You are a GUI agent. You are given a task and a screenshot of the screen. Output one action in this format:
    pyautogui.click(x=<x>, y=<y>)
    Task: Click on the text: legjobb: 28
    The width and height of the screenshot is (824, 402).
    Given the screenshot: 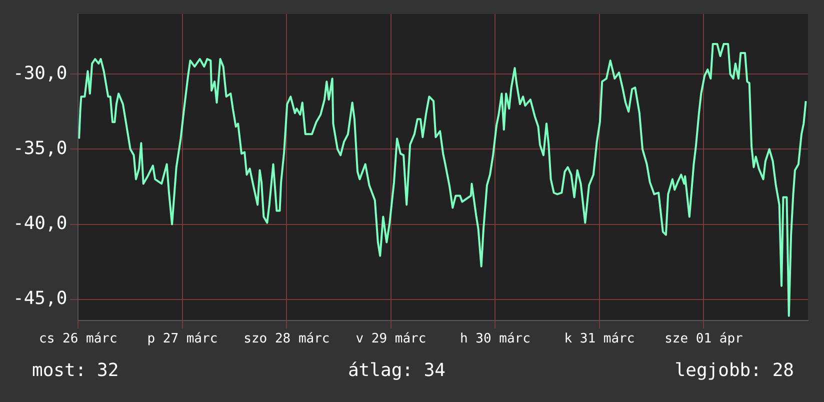 What is the action you would take?
    pyautogui.click(x=734, y=370)
    